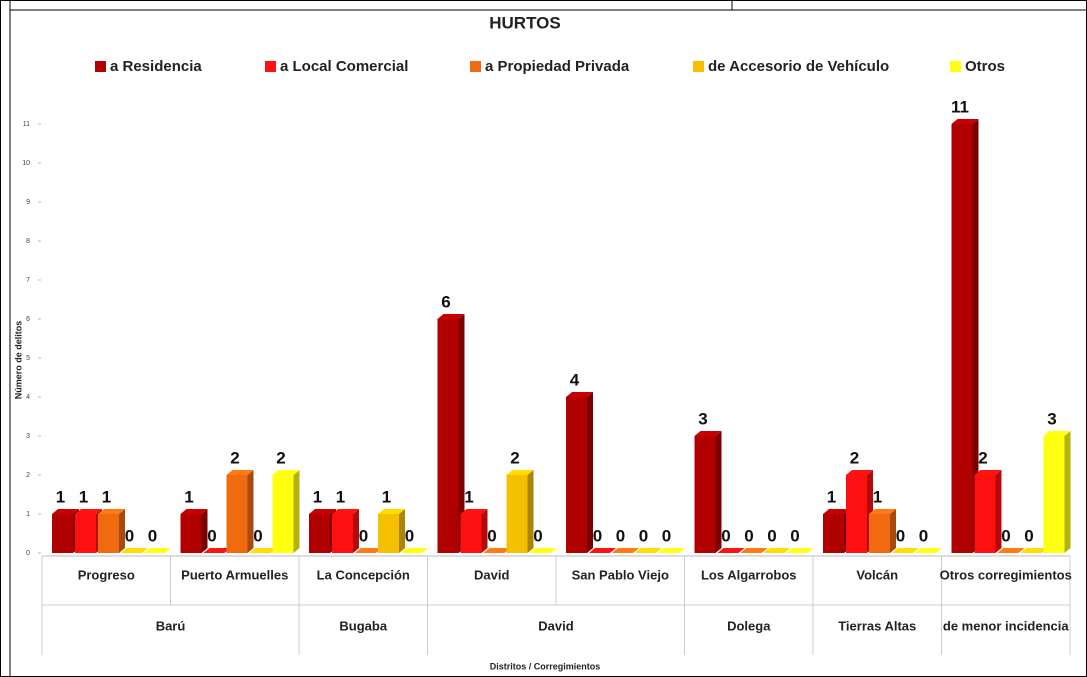 The image size is (1087, 677). I want to click on district-label: Barú, so click(171, 625).